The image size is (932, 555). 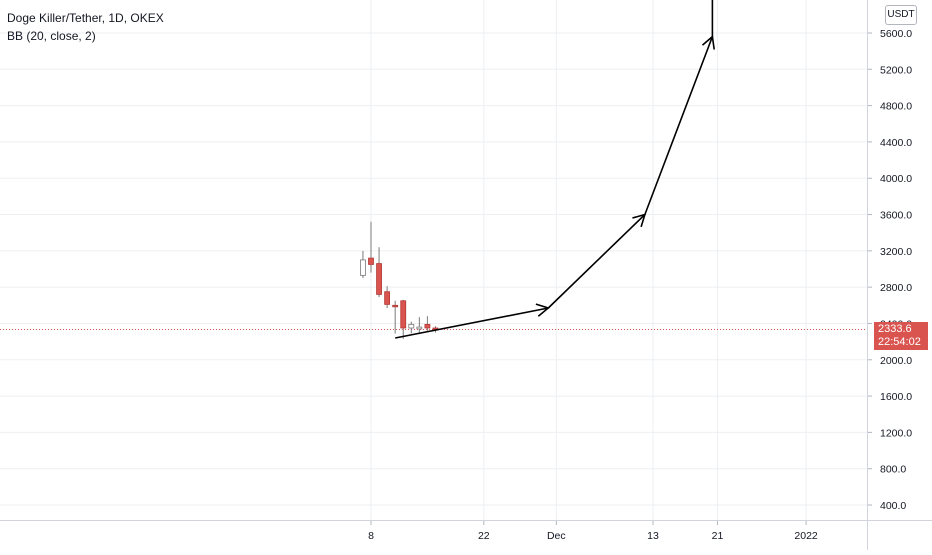 I want to click on price-axis-label: 2800.0, so click(x=896, y=288).